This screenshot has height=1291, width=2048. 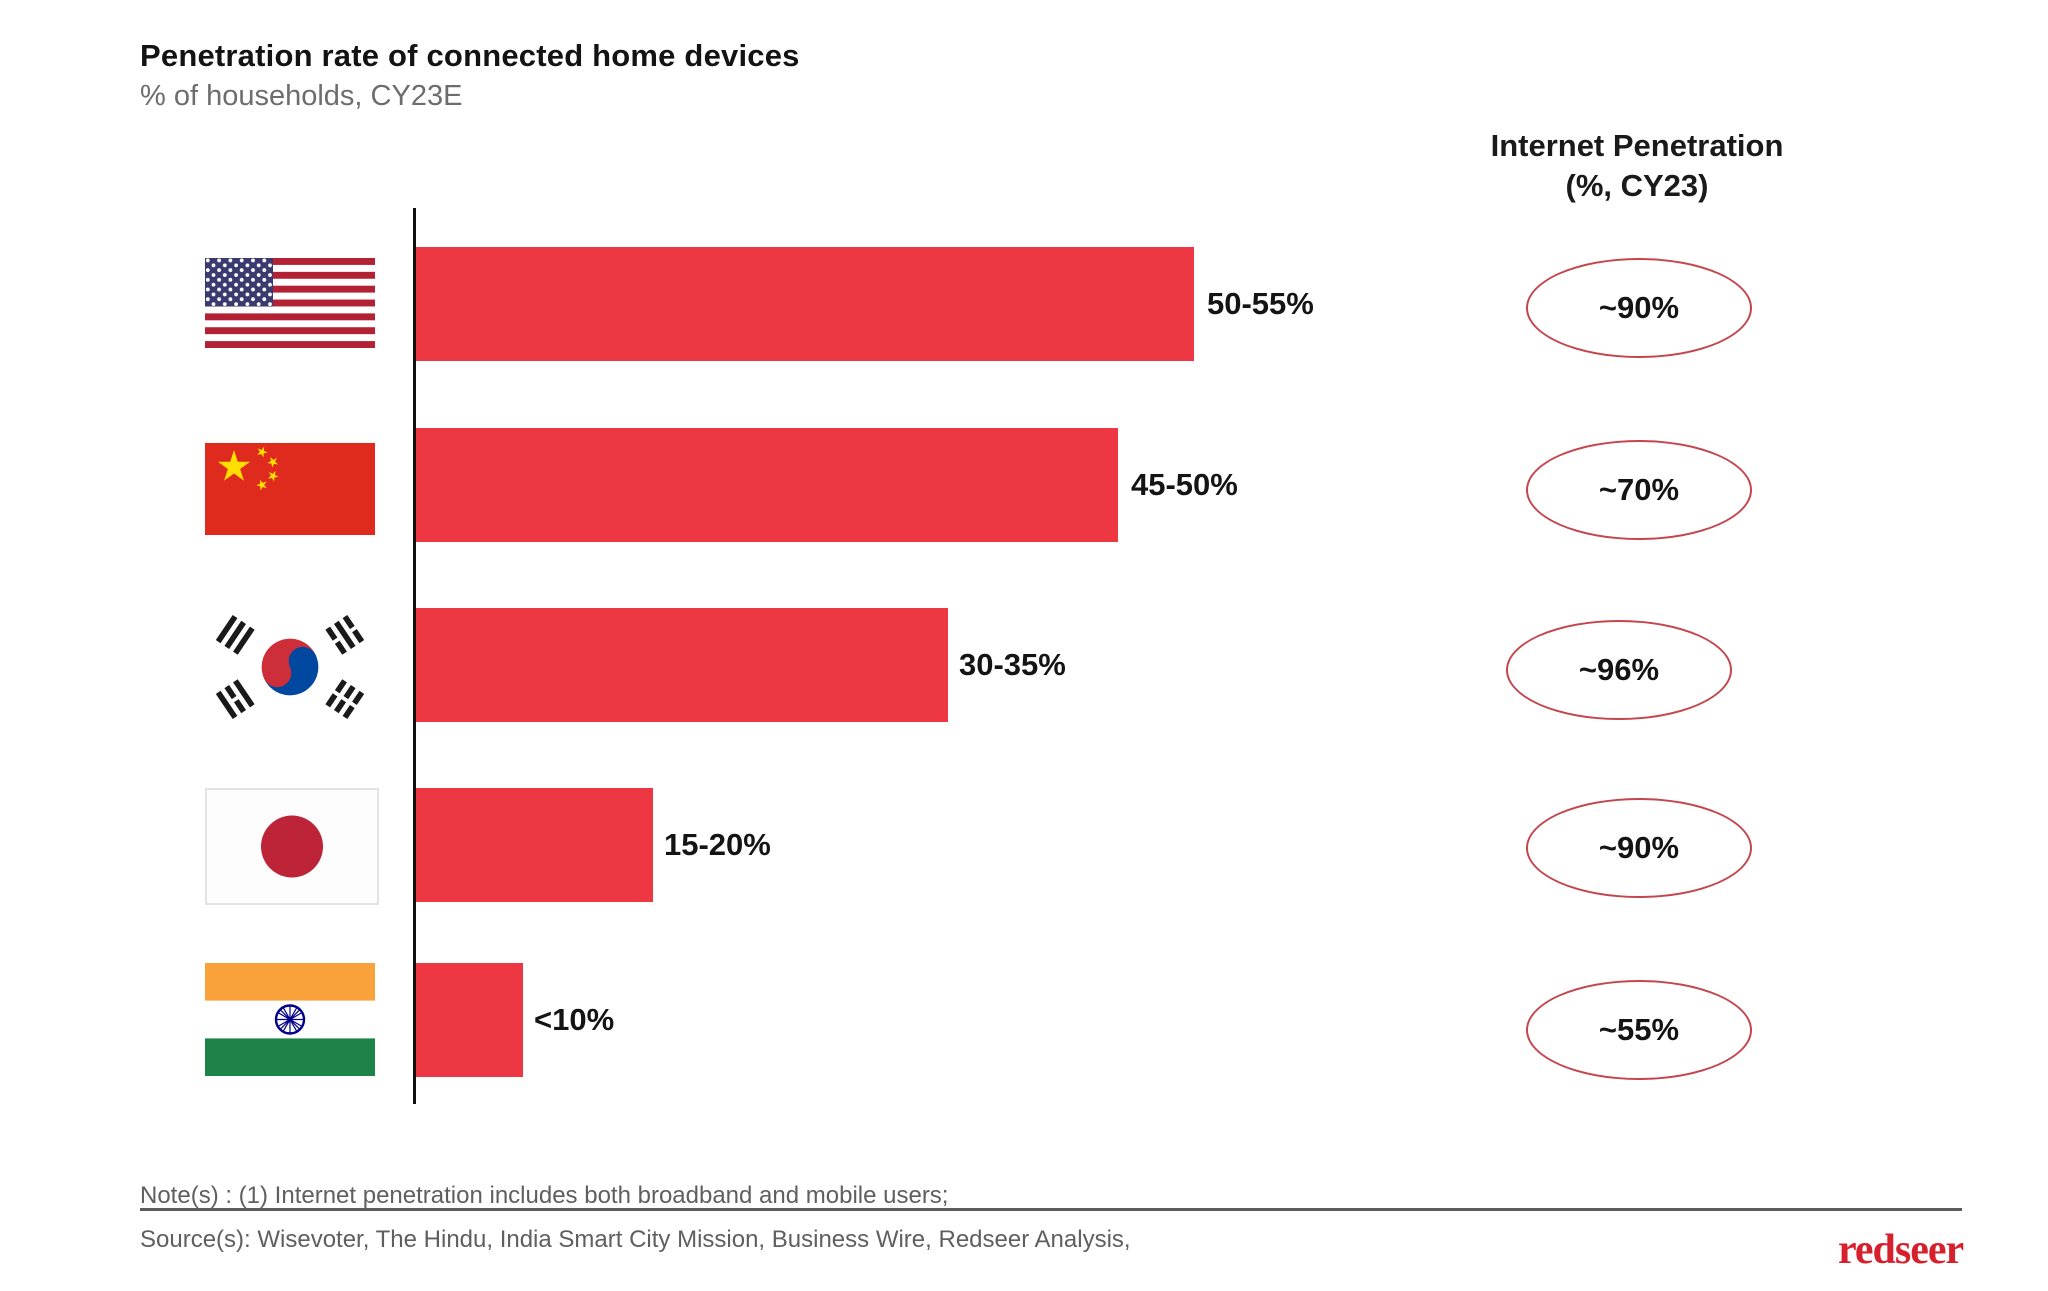 I want to click on south-korea-flag-icon, so click(x=290, y=667).